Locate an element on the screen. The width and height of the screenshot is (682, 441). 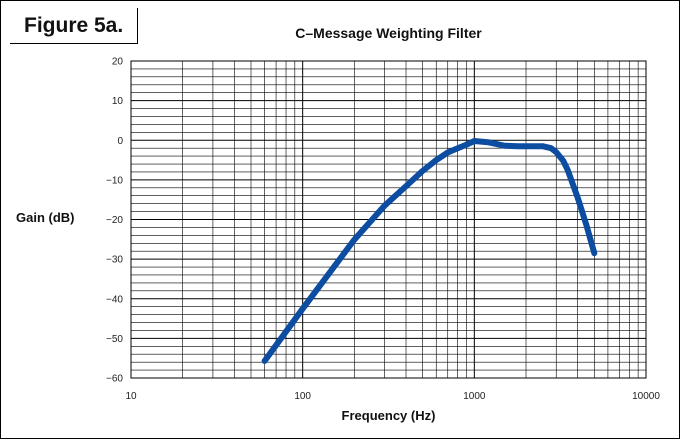
y-tick-label: 10 is located at coordinates (118, 101).